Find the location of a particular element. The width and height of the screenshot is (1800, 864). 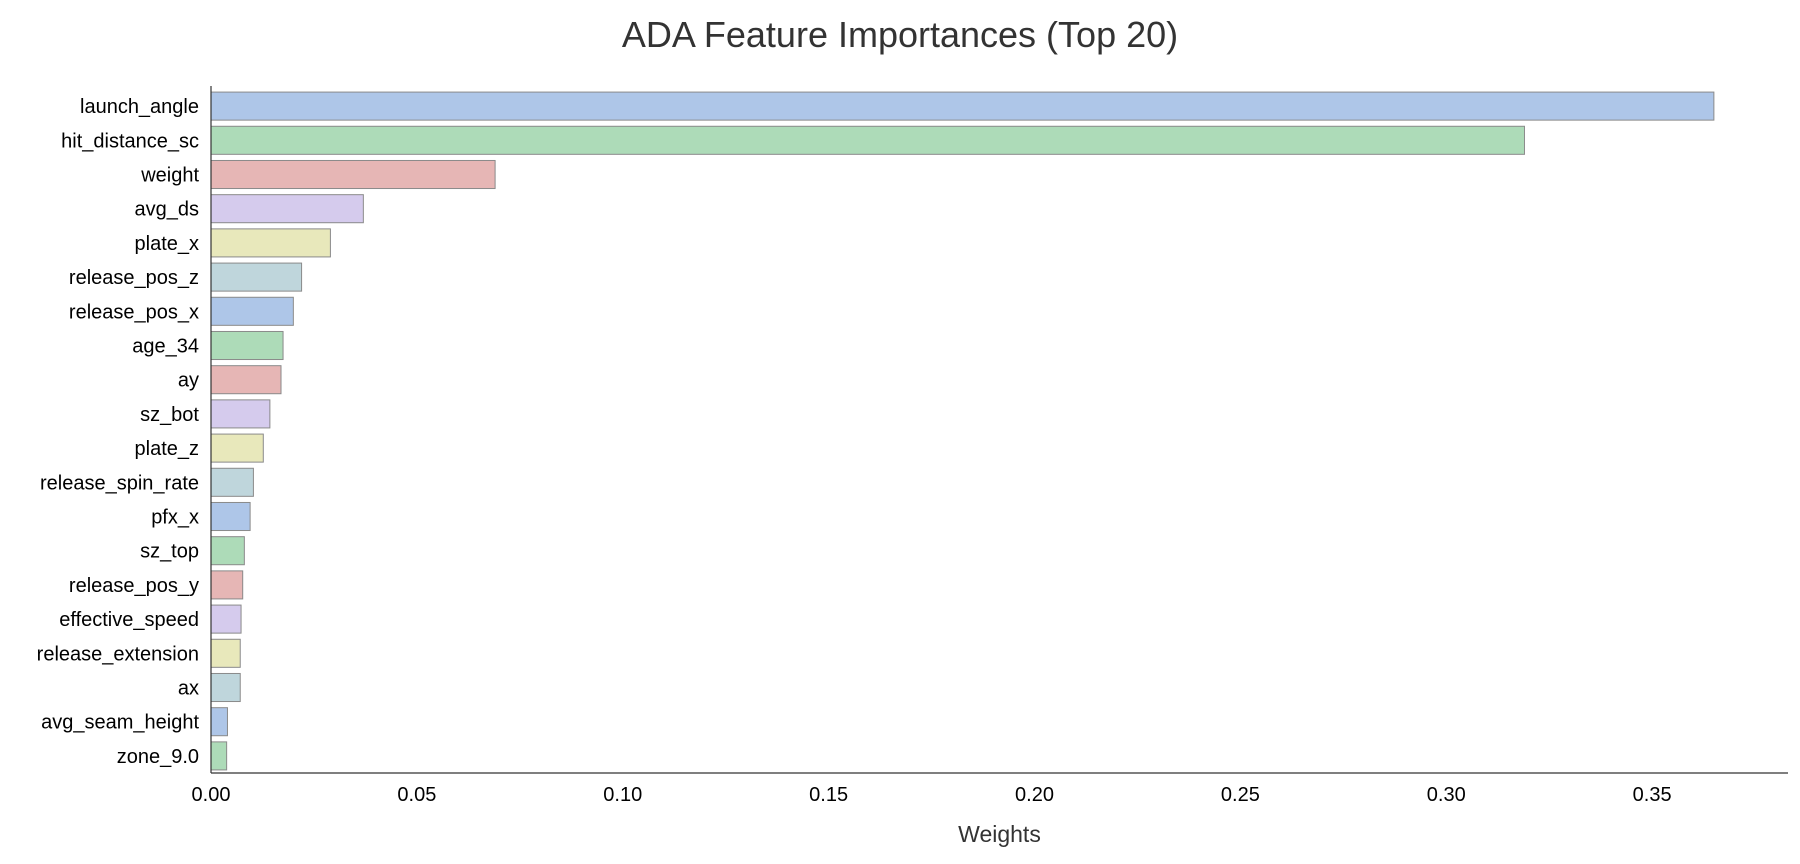

bar-release_spin_rate is located at coordinates (232, 482).